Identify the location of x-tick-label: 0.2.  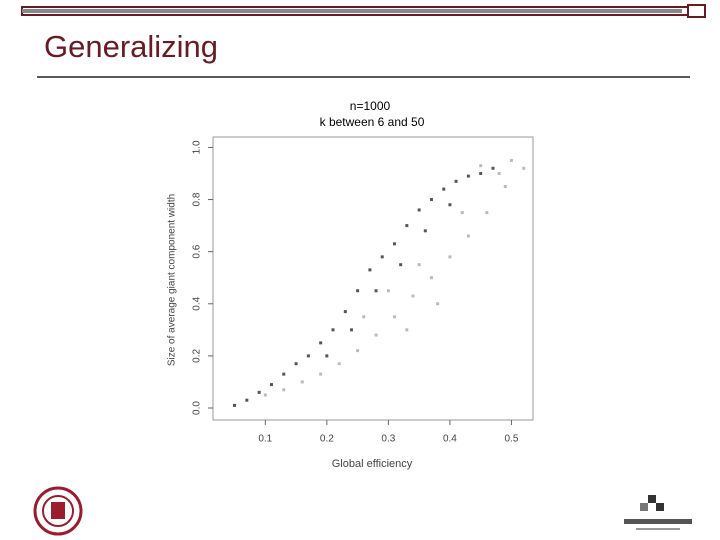
(327, 439).